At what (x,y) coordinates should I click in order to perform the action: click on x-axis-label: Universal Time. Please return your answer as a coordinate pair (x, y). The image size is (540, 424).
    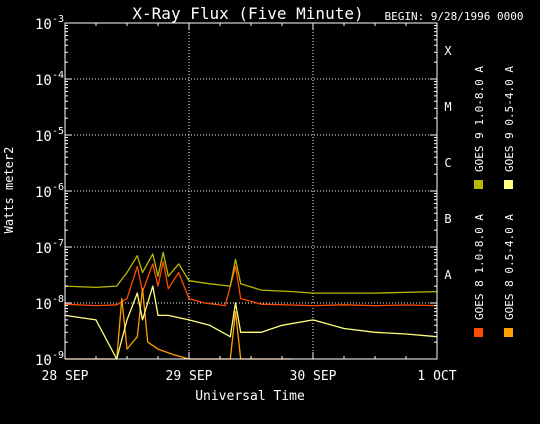
    Looking at the image, I should click on (250, 396).